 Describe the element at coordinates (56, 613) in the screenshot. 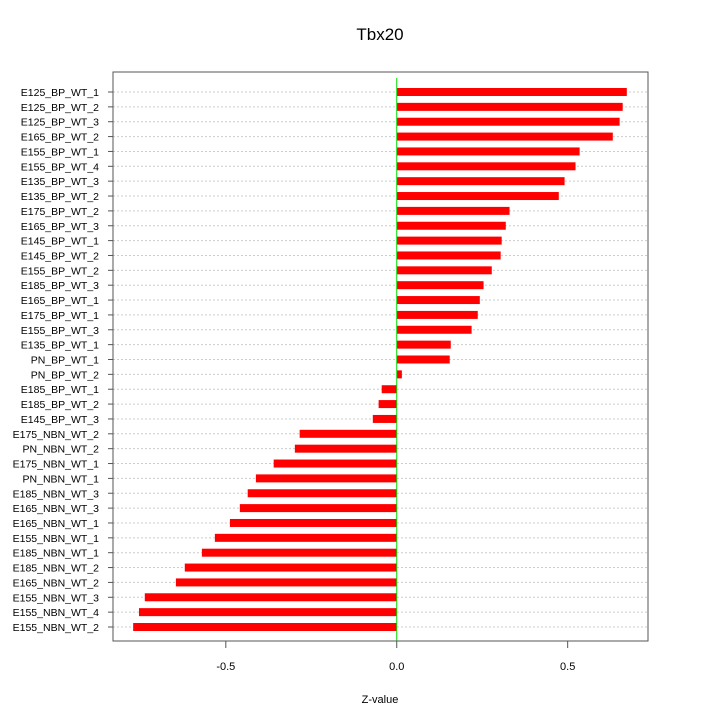

I see `y-tick-label: E155_NBN_WT_4` at that location.